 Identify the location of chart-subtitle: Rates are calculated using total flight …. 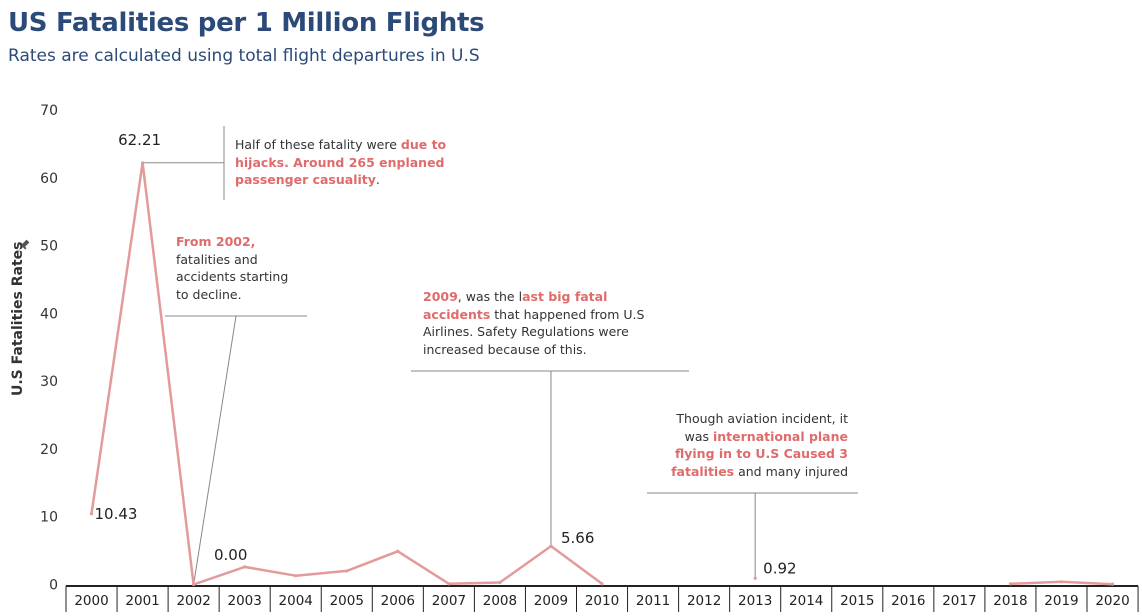
(244, 56).